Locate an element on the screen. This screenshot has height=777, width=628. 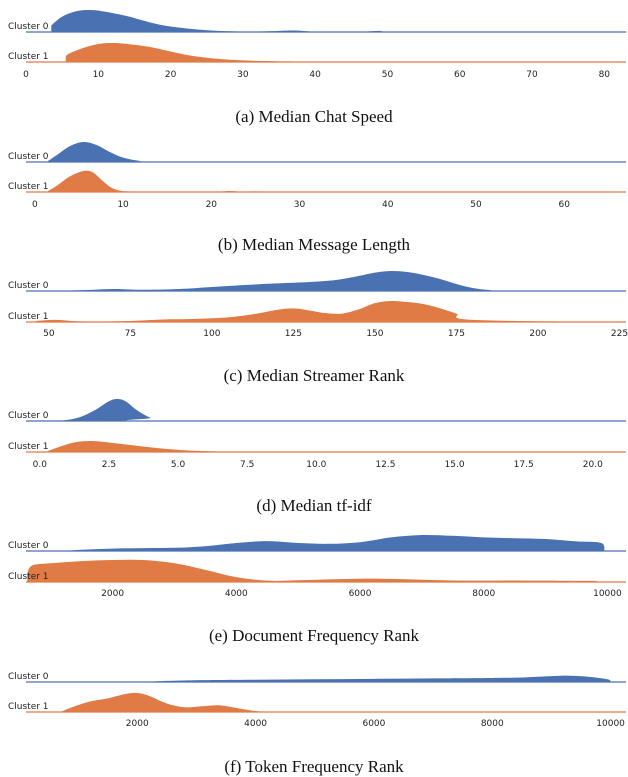
tick-label: 150 is located at coordinates (374, 334).